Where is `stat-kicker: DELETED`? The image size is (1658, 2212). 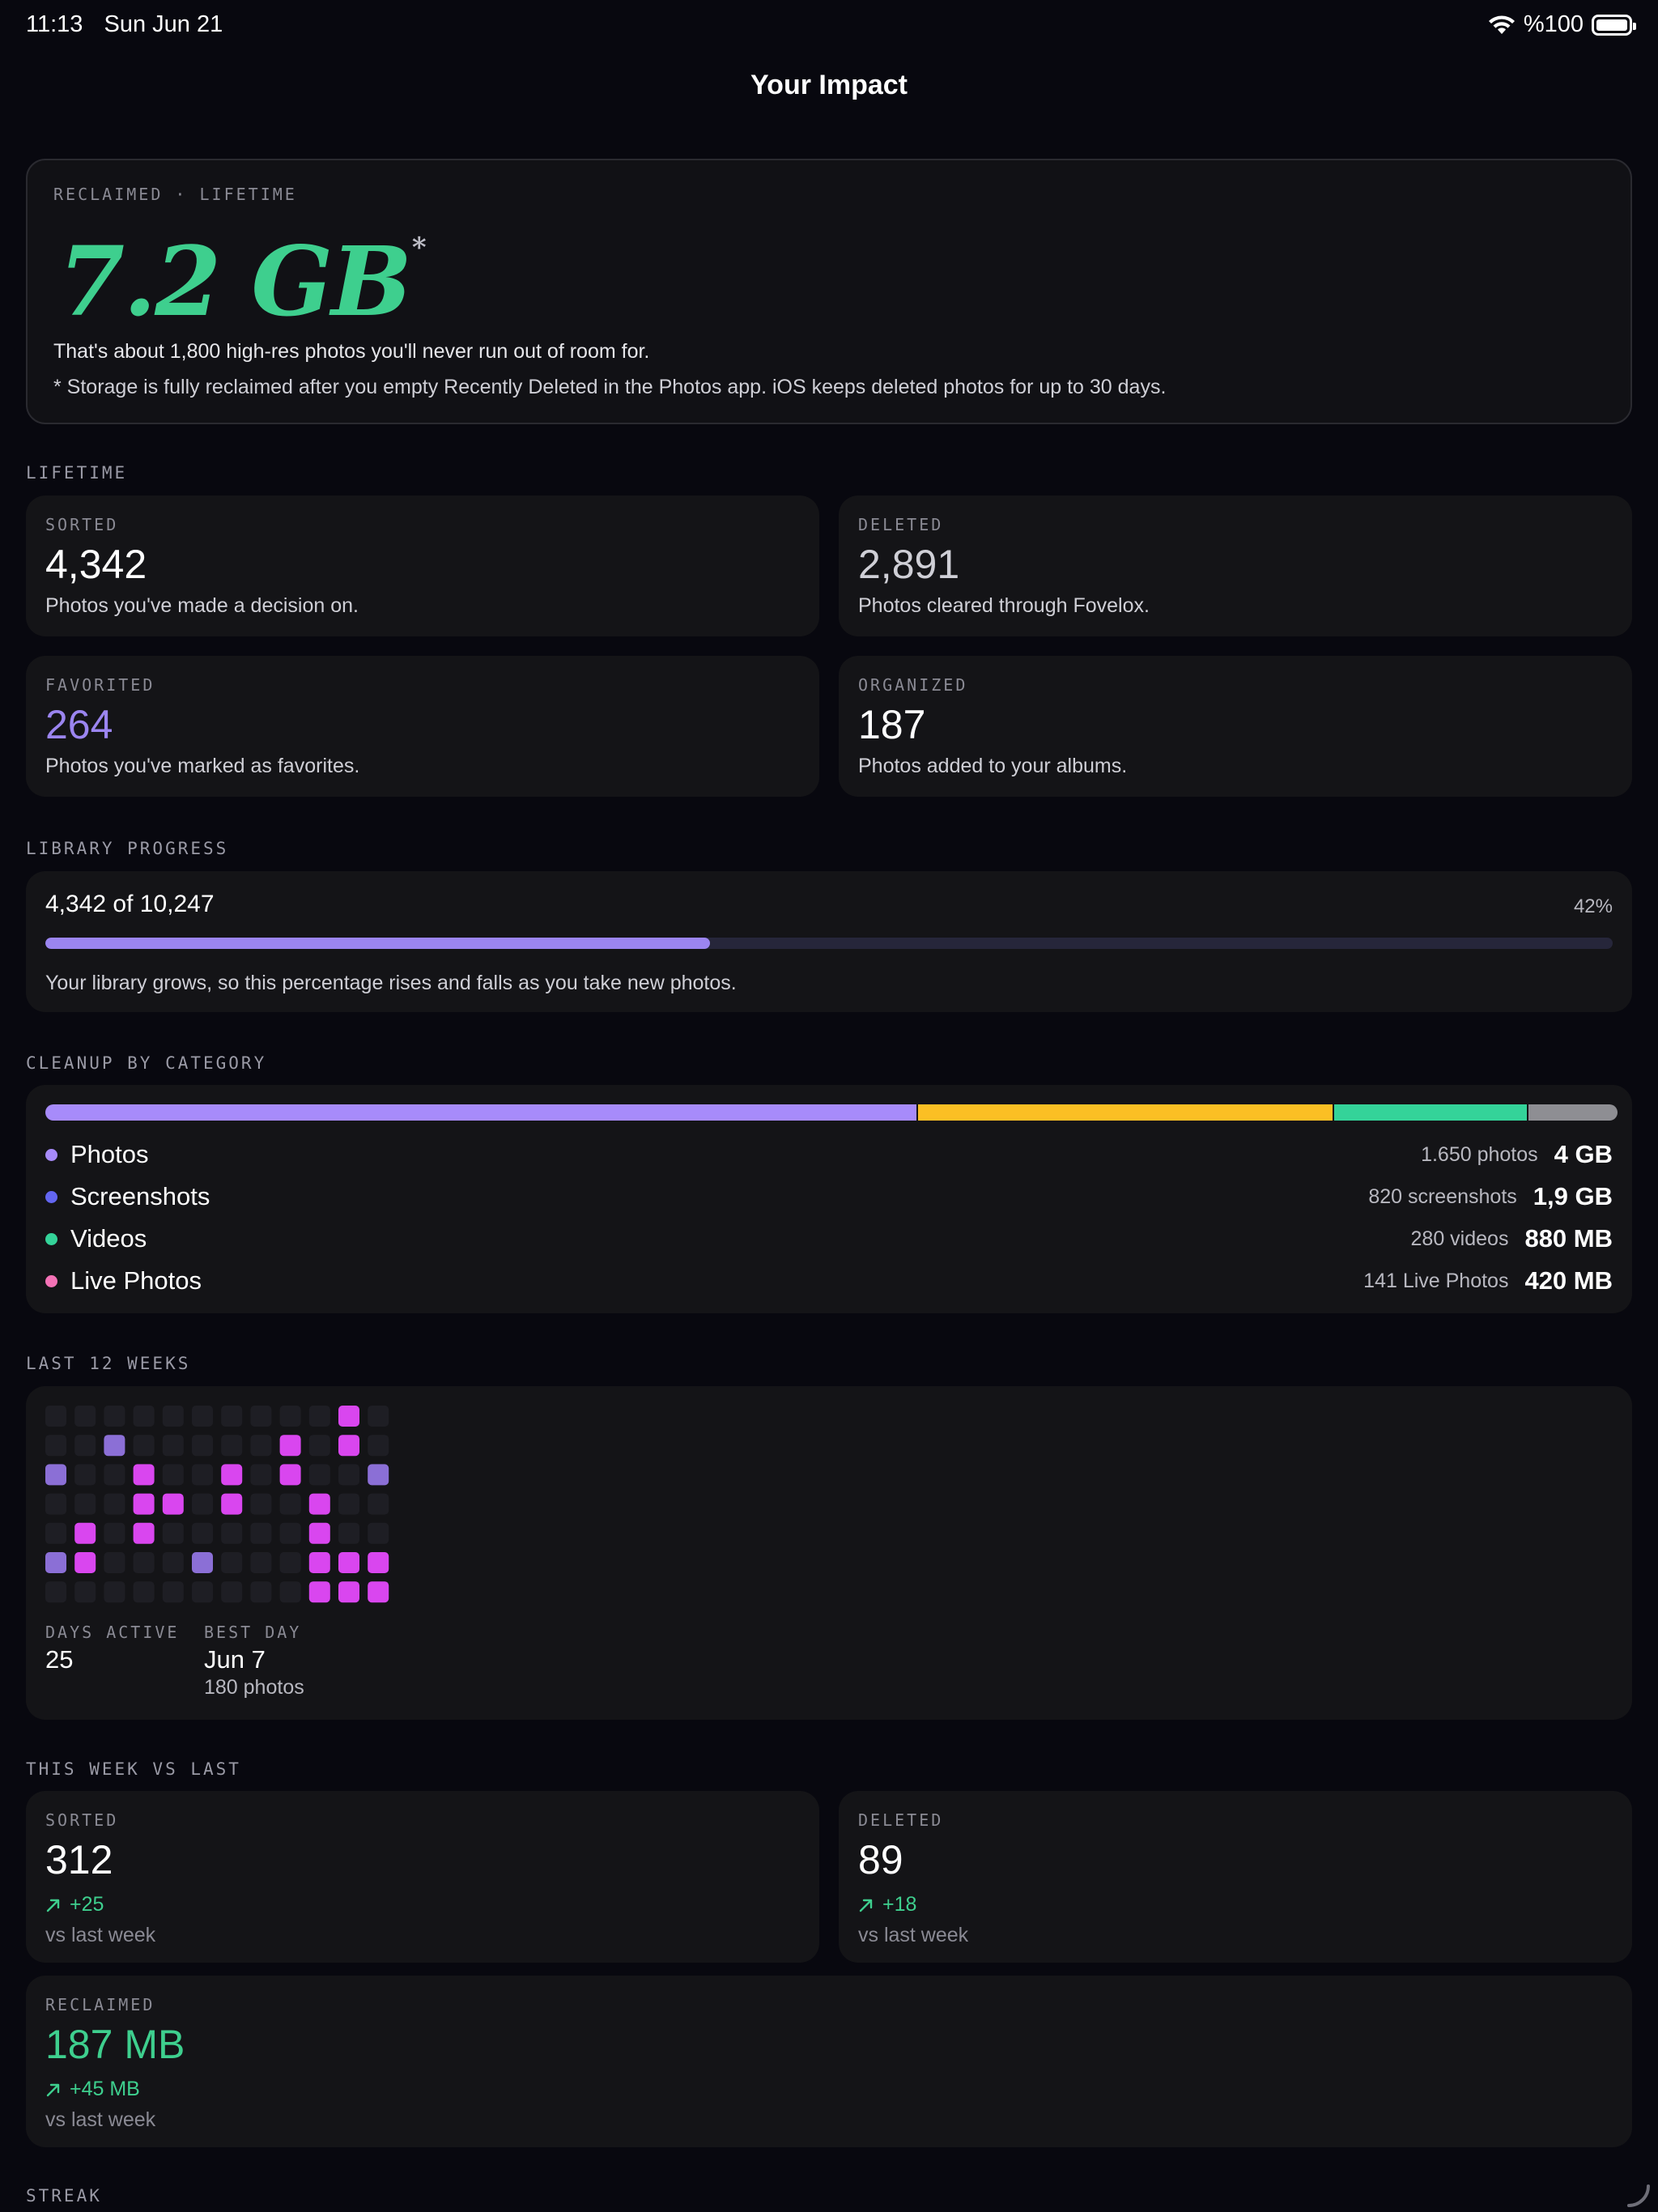 stat-kicker: DELETED is located at coordinates (901, 524).